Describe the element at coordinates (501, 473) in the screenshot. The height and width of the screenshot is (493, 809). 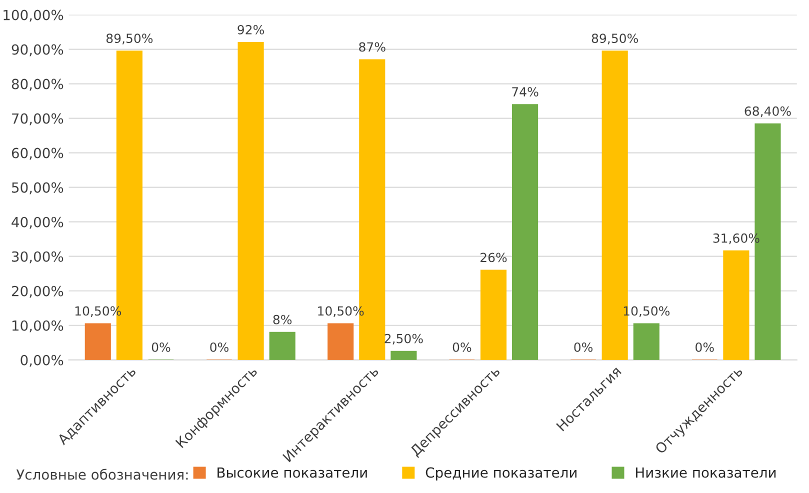
I see `legend-label: Средние показатели` at that location.